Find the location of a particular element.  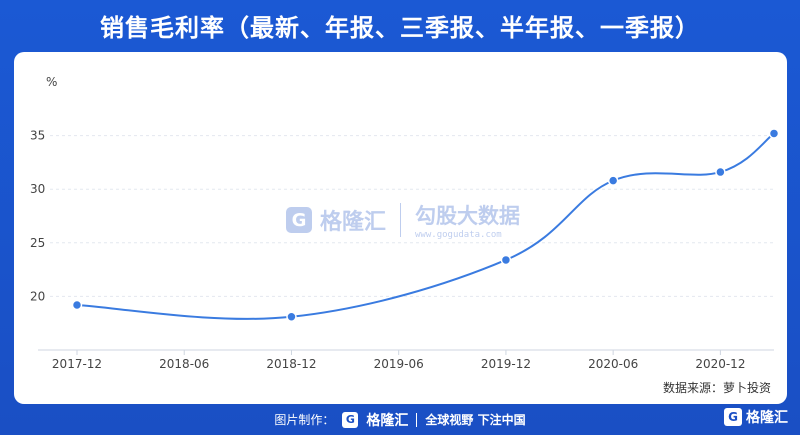

y-axis-label: % is located at coordinates (51, 82).